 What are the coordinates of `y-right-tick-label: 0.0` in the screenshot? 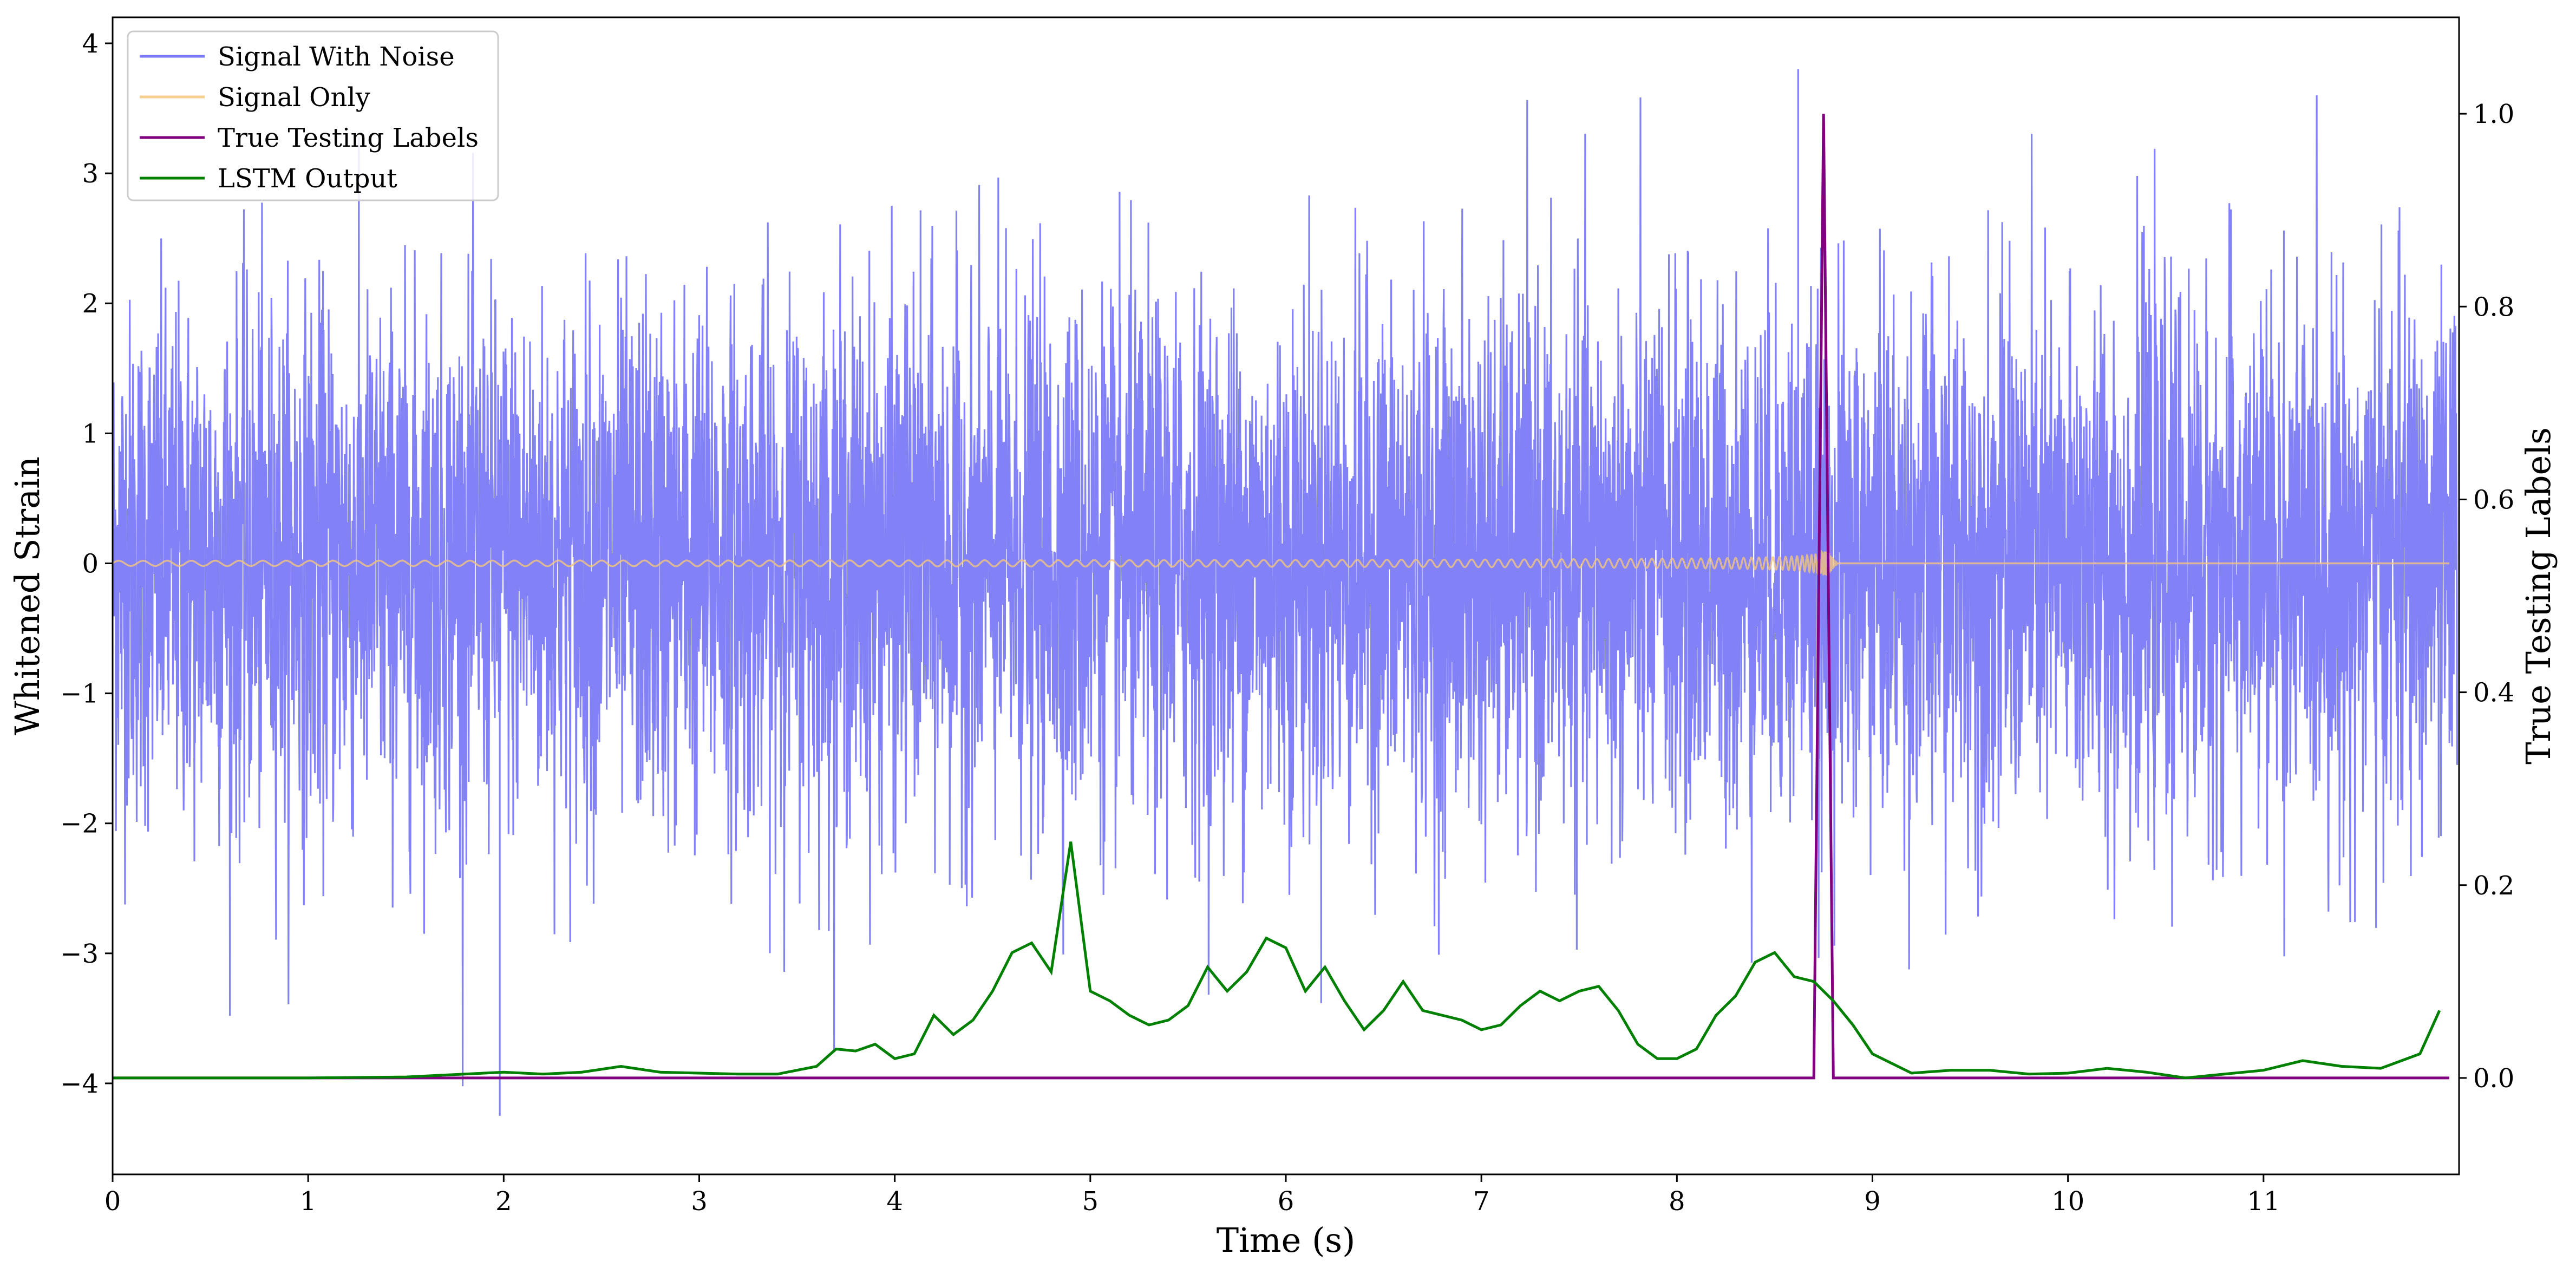 It's located at (2493, 1078).